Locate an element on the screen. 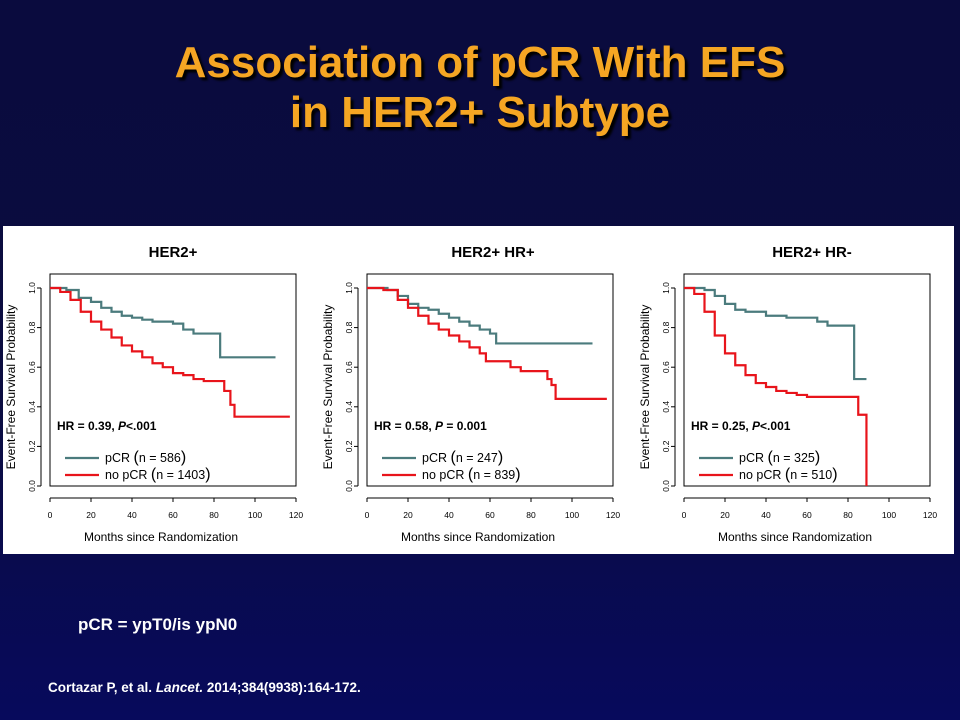  slide-title-line1: Association of pCR With EFS is located at coordinates (480, 62).